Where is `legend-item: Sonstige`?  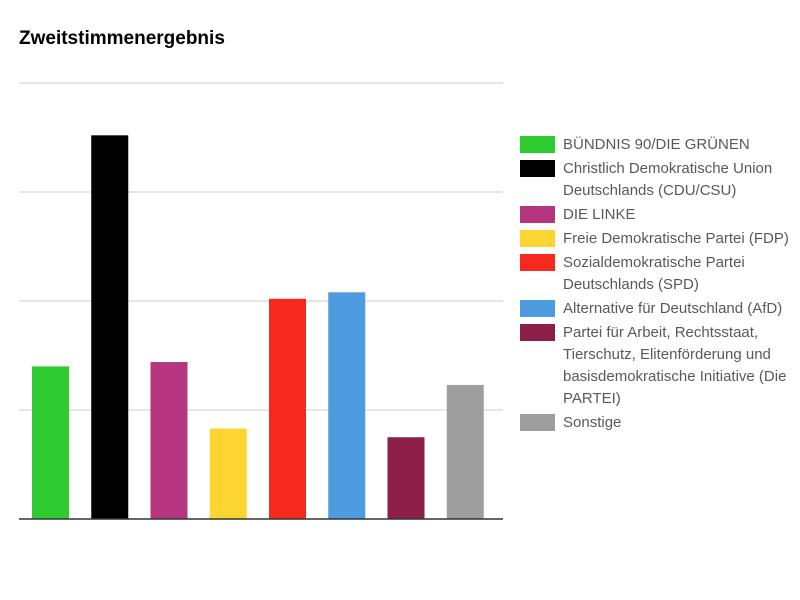
legend-item: Sonstige is located at coordinates (660, 423).